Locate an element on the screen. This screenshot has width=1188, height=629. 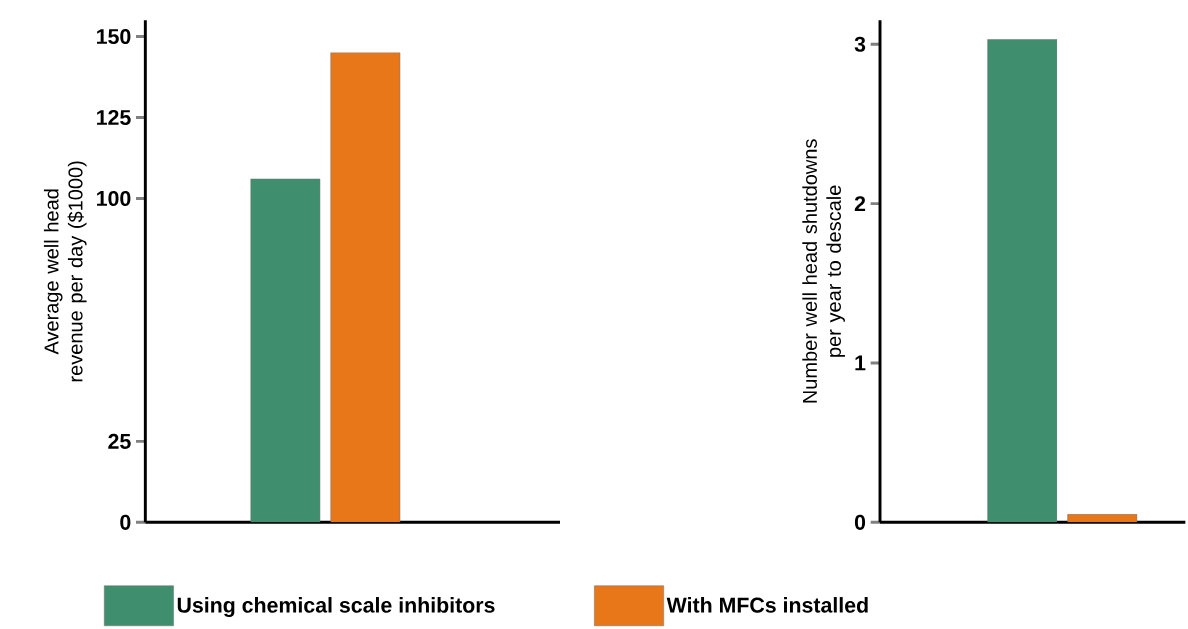
y-axis-title: Number well head shutdowns per year to descale is located at coordinates (823, 271).